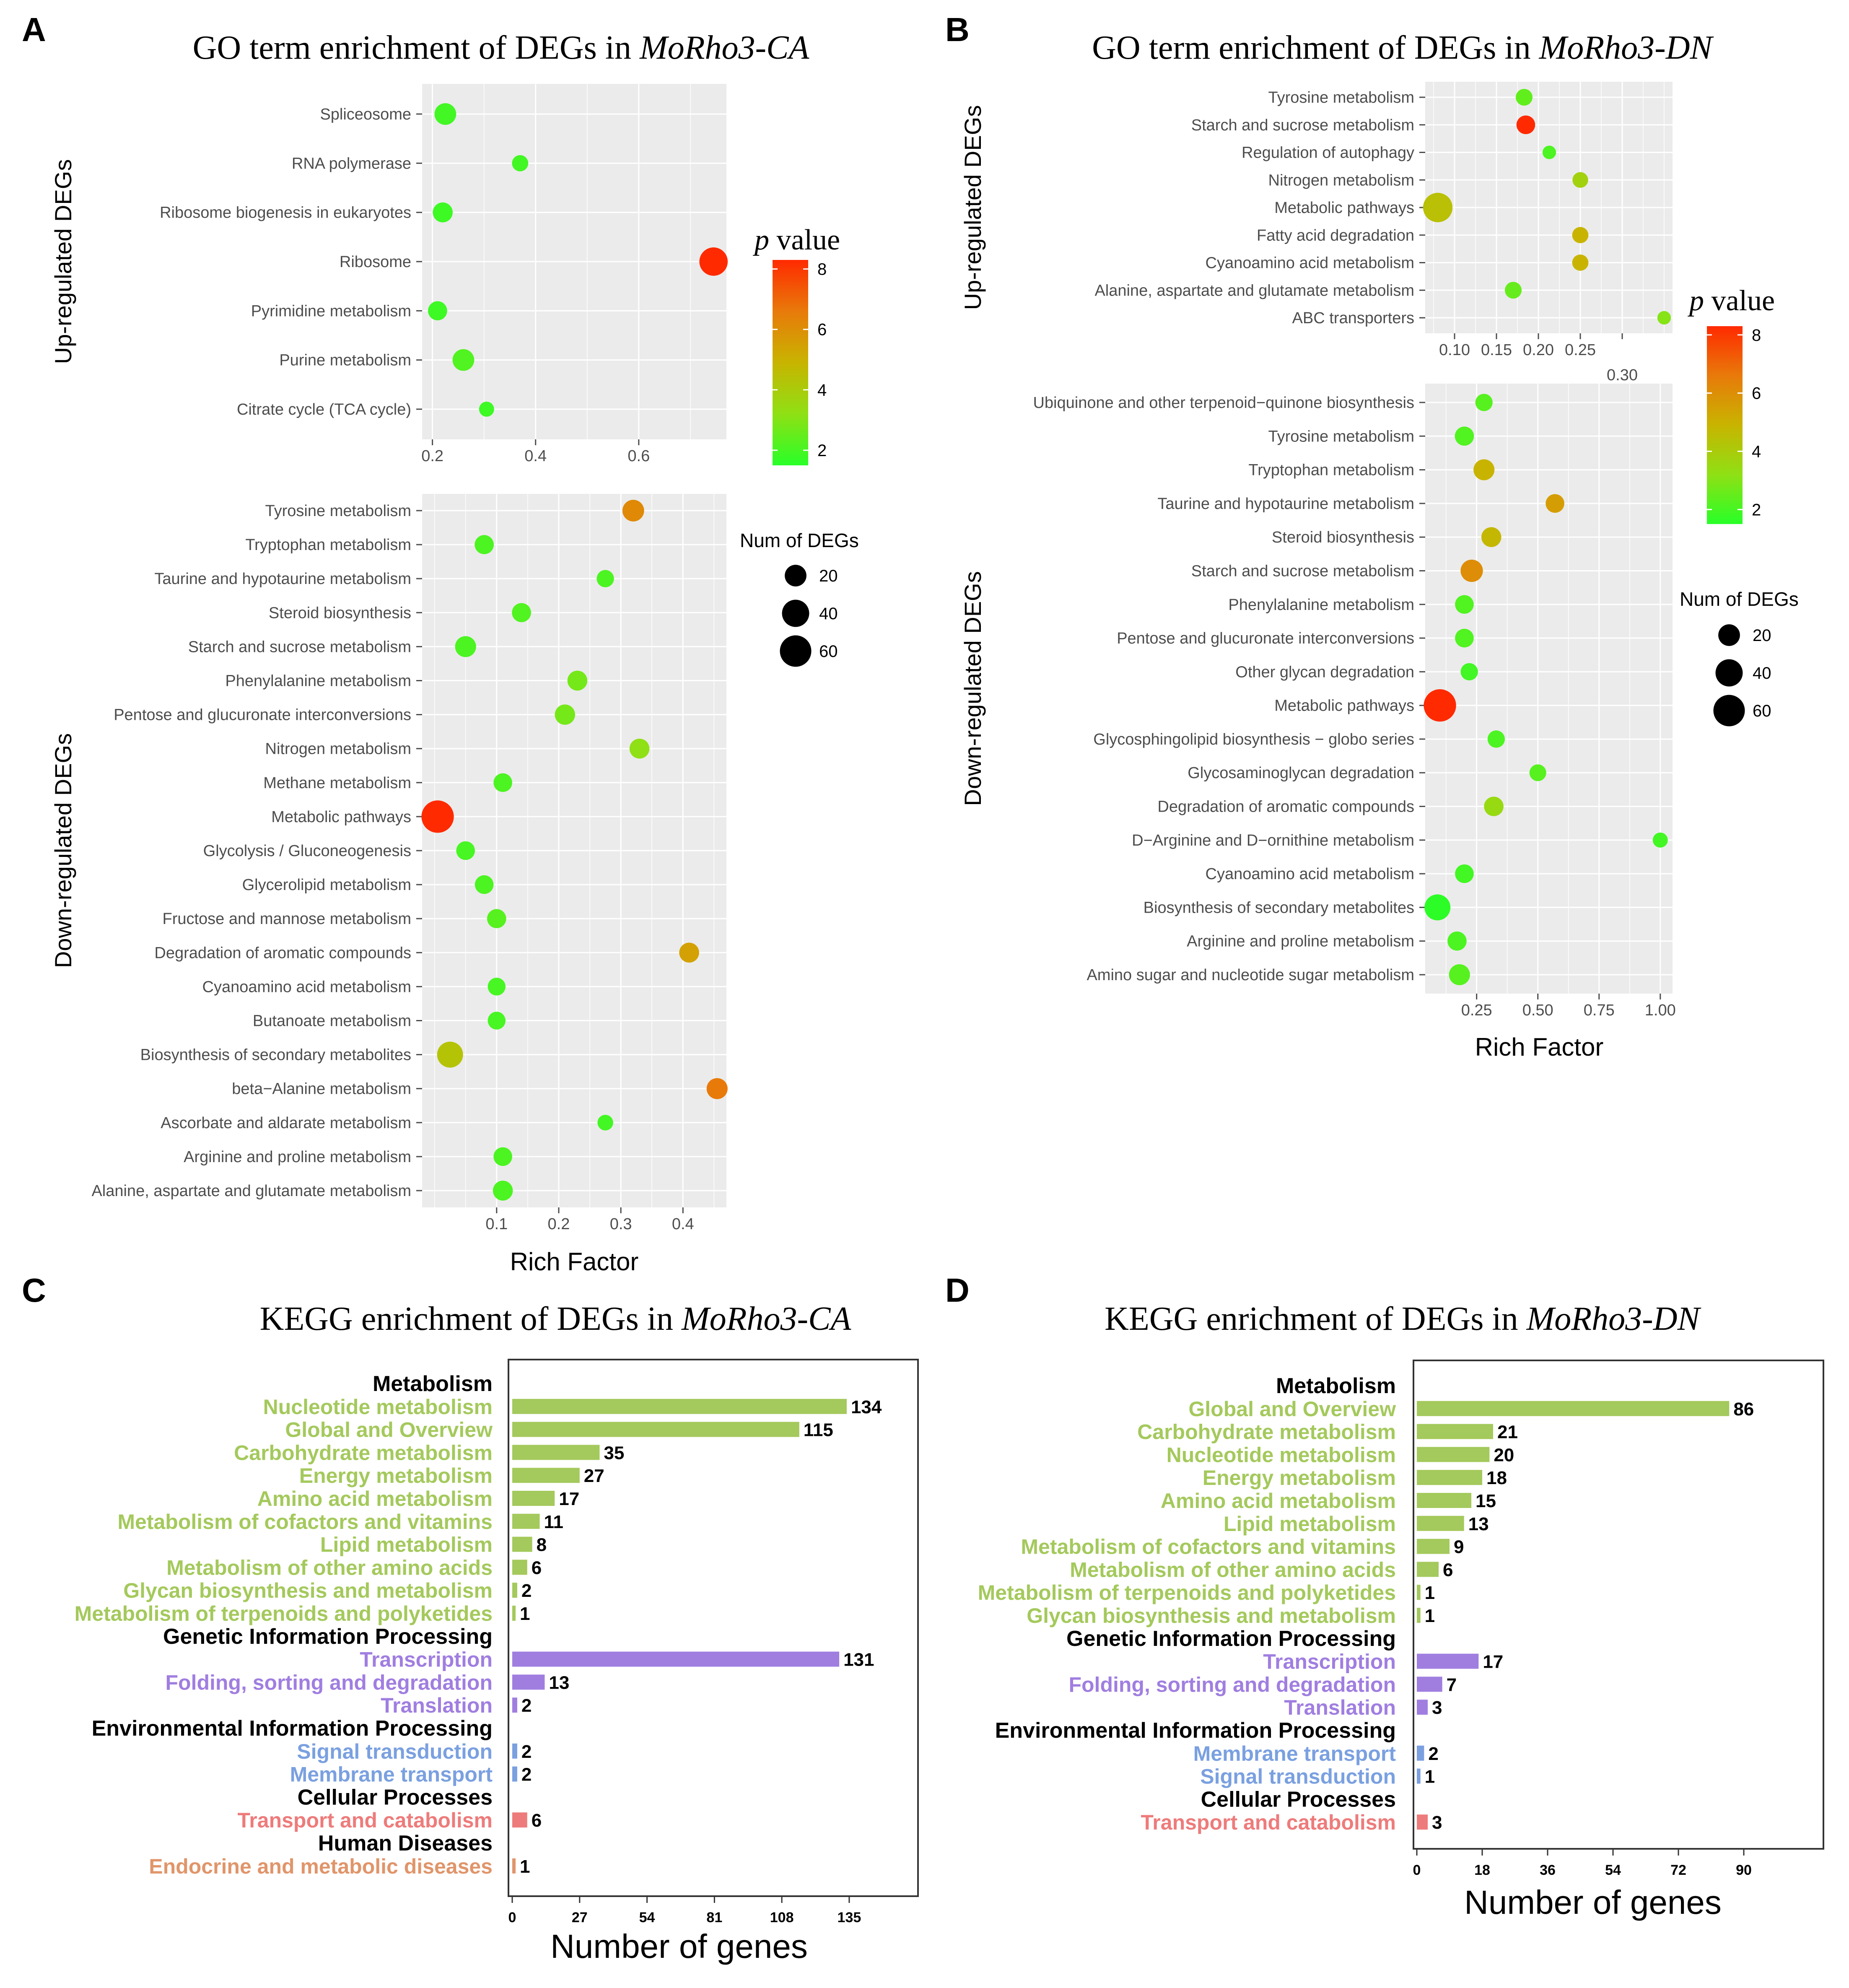  What do you see at coordinates (1513, 290) in the screenshot?
I see `panel-b-facet-0-point-alanine-aspartate-and-glutamate-metabolism` at bounding box center [1513, 290].